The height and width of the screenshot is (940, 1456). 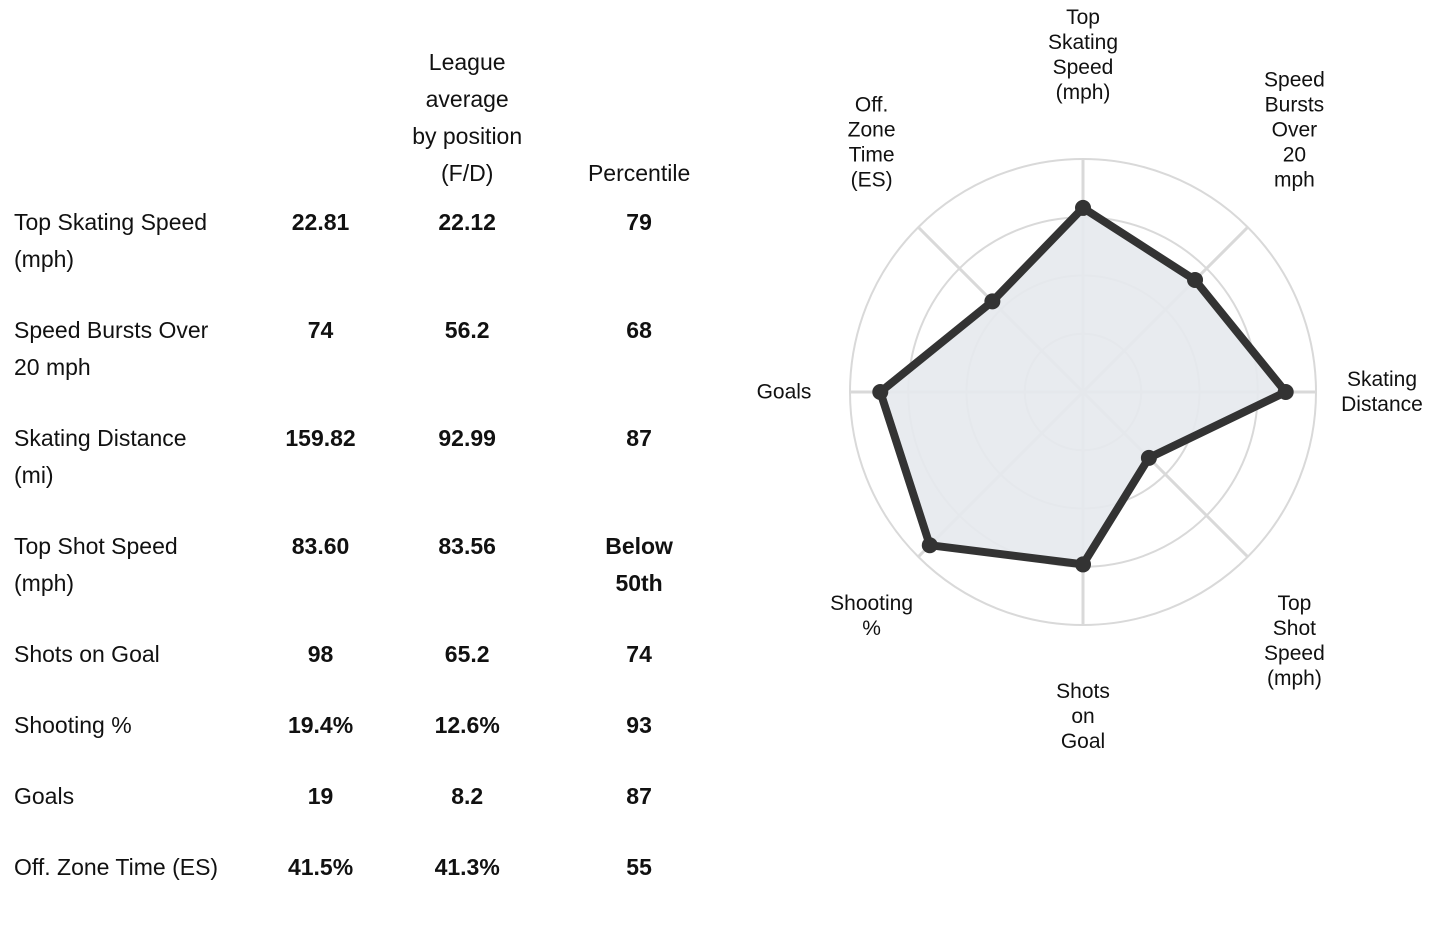 What do you see at coordinates (784, 391) in the screenshot?
I see `axis-label: Goals` at bounding box center [784, 391].